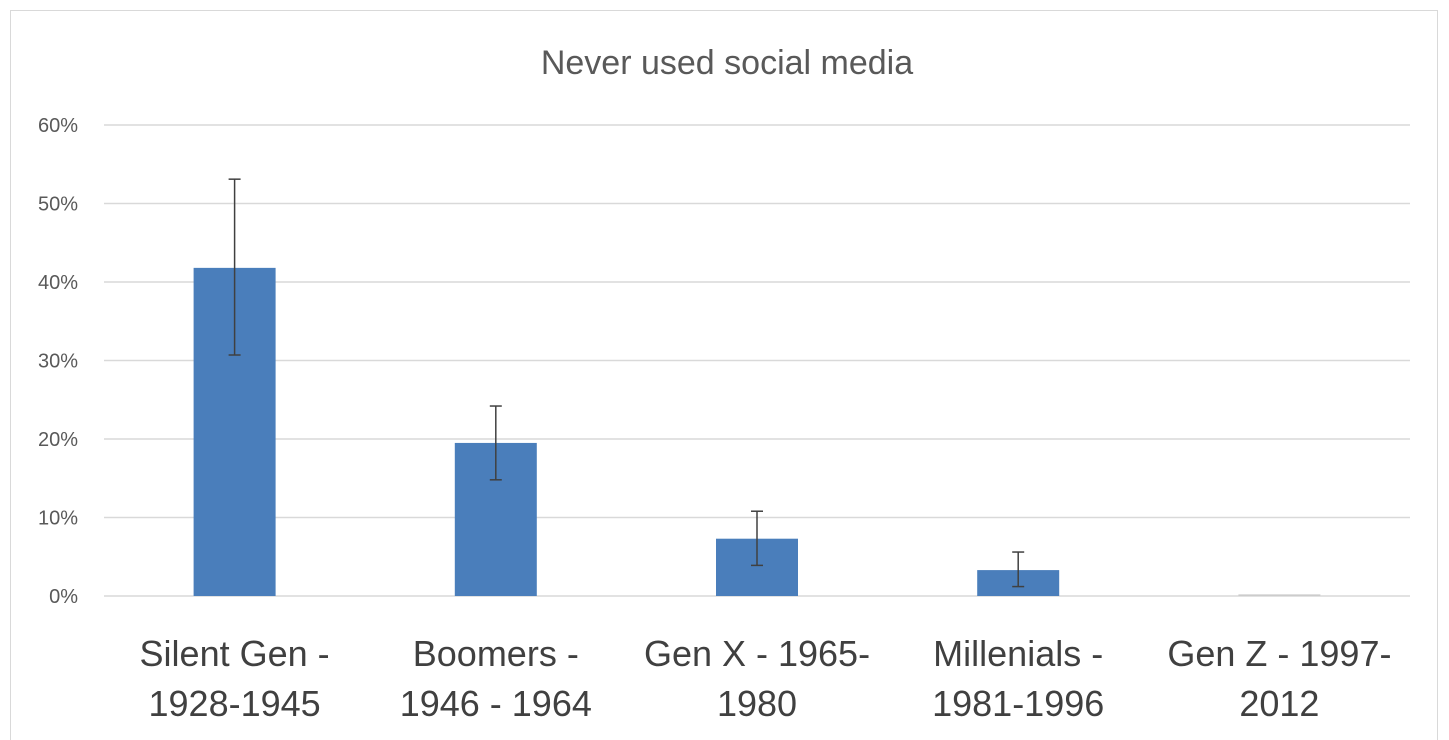  I want to click on y-axis-ticks: 0% 10% 20% 30% 40% 50% 60%, so click(58, 361).